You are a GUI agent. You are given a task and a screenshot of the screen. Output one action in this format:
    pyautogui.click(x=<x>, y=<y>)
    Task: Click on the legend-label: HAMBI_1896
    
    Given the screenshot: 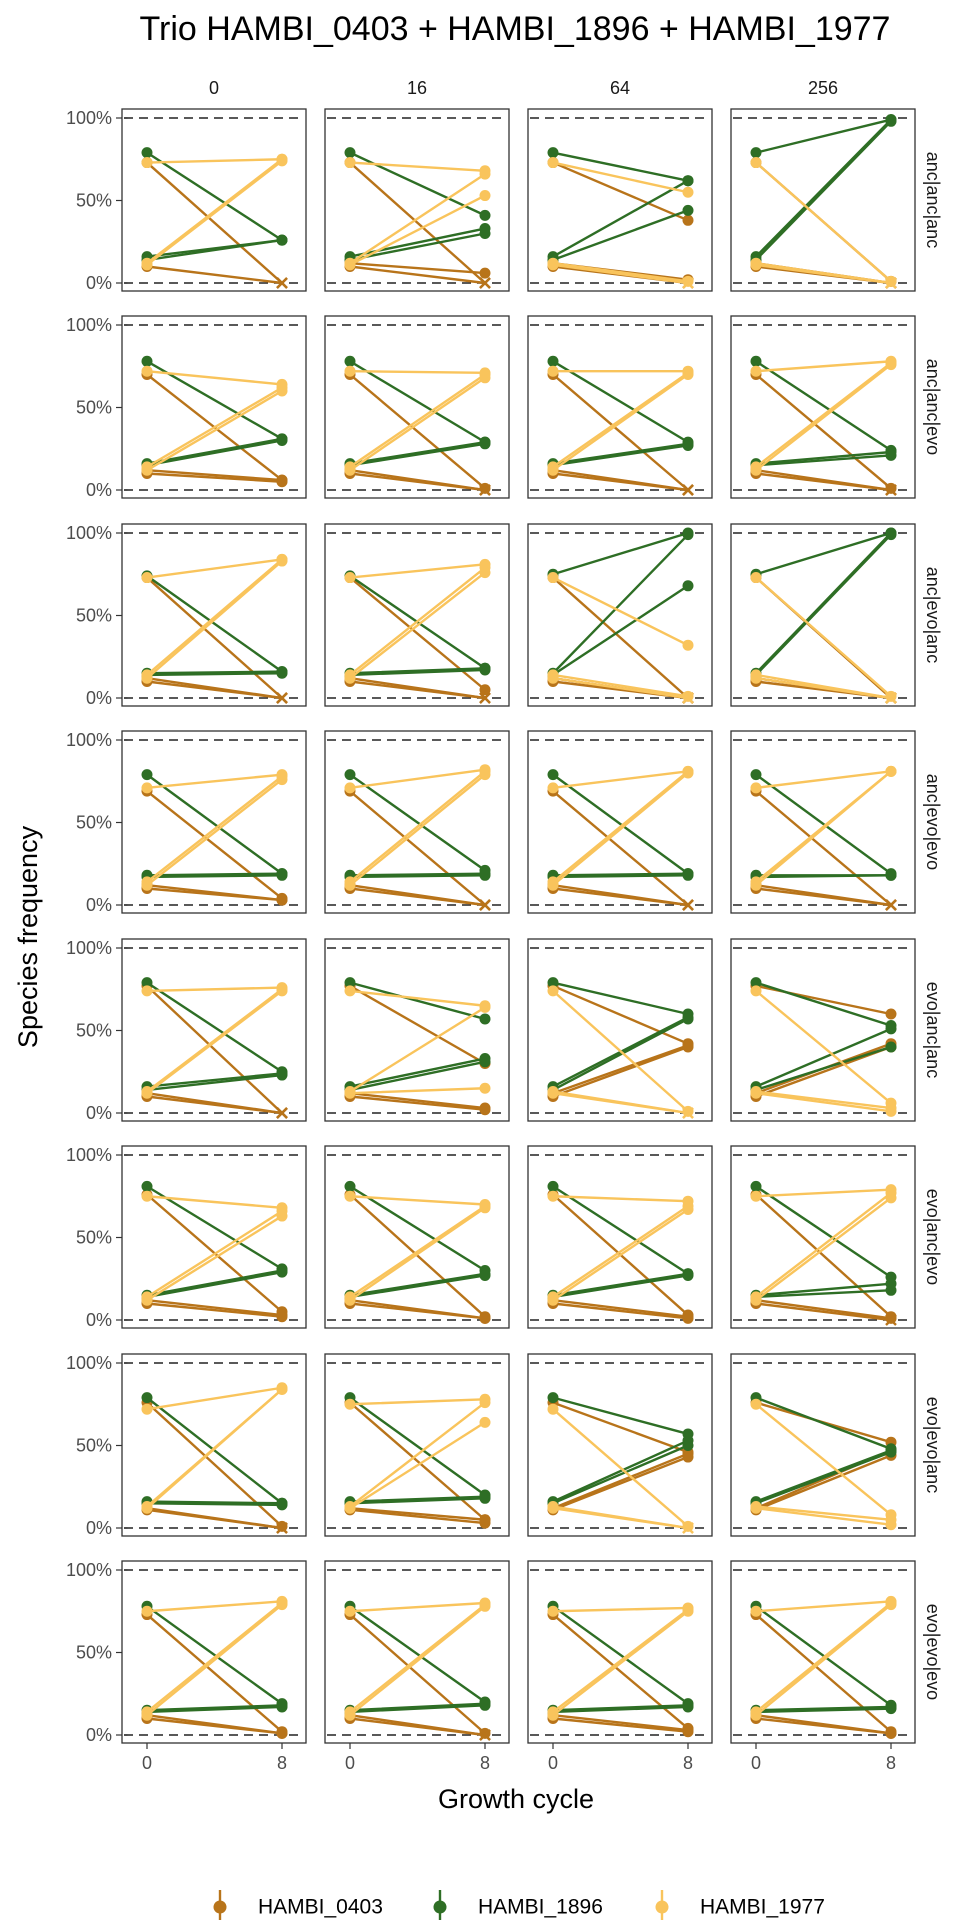 What is the action you would take?
    pyautogui.click(x=540, y=1907)
    